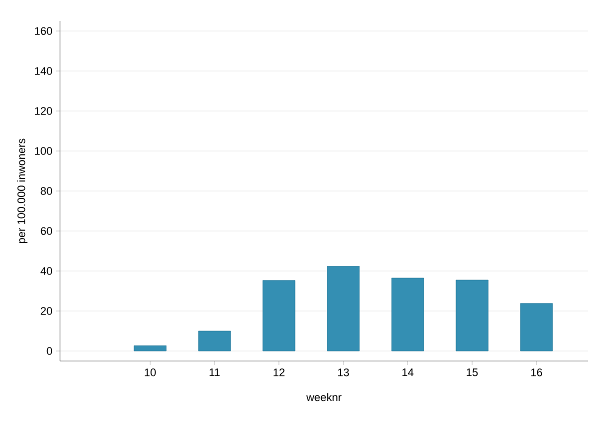 The width and height of the screenshot is (601, 423). I want to click on x-tick-label: 16, so click(536, 372).